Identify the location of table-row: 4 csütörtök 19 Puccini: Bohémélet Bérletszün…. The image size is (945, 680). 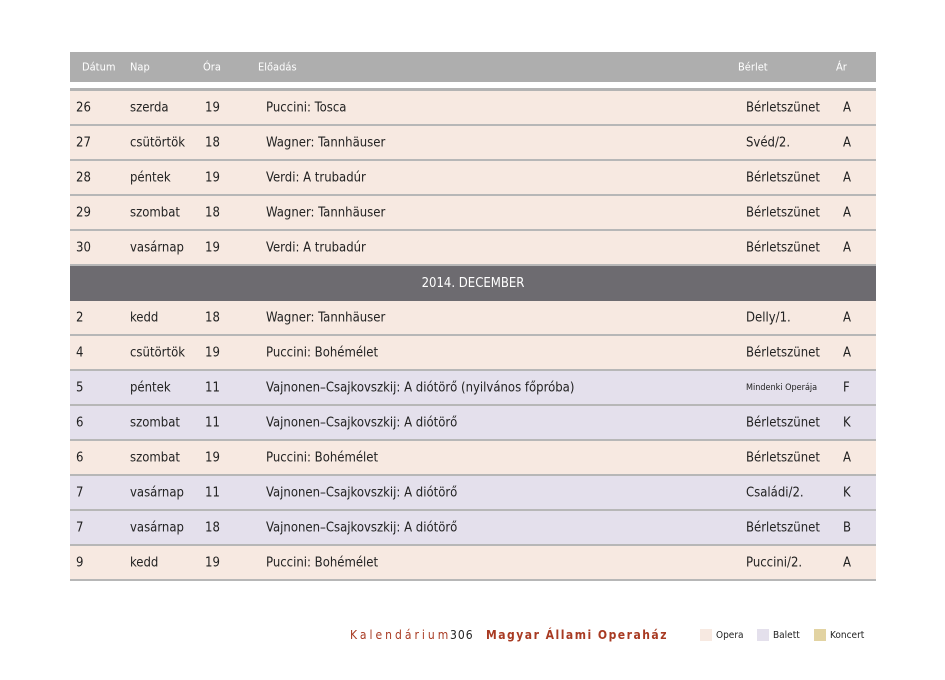
(473, 353).